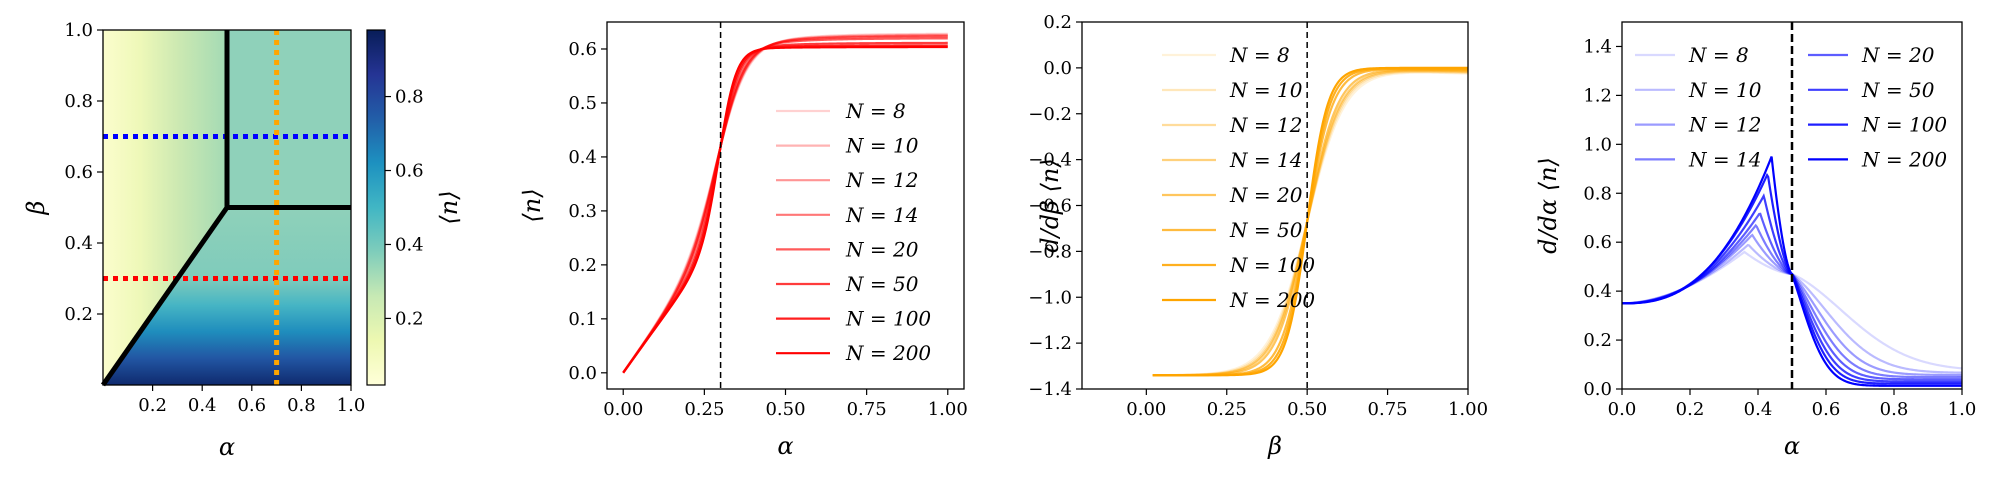  What do you see at coordinates (1050, 205) in the screenshot?
I see `beta-deriv-ylabel: d/dβ ⟨n⟩` at bounding box center [1050, 205].